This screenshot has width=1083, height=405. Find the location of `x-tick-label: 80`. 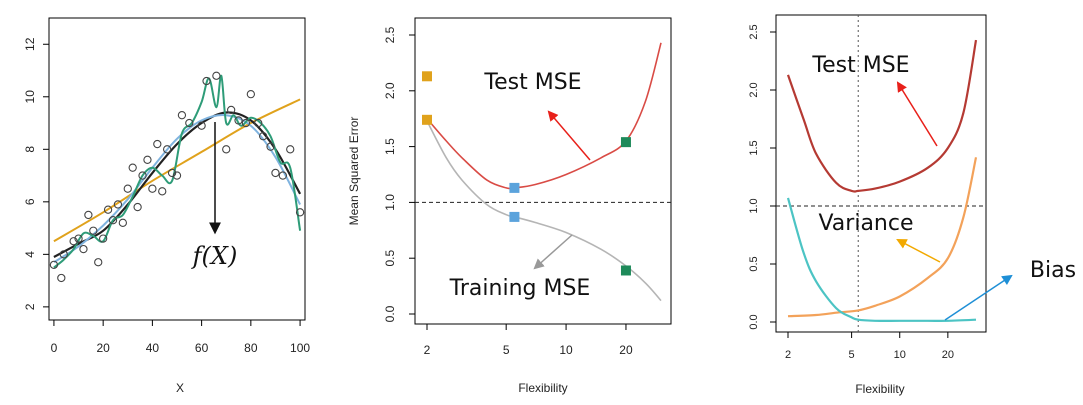

x-tick-label: 80 is located at coordinates (251, 348).